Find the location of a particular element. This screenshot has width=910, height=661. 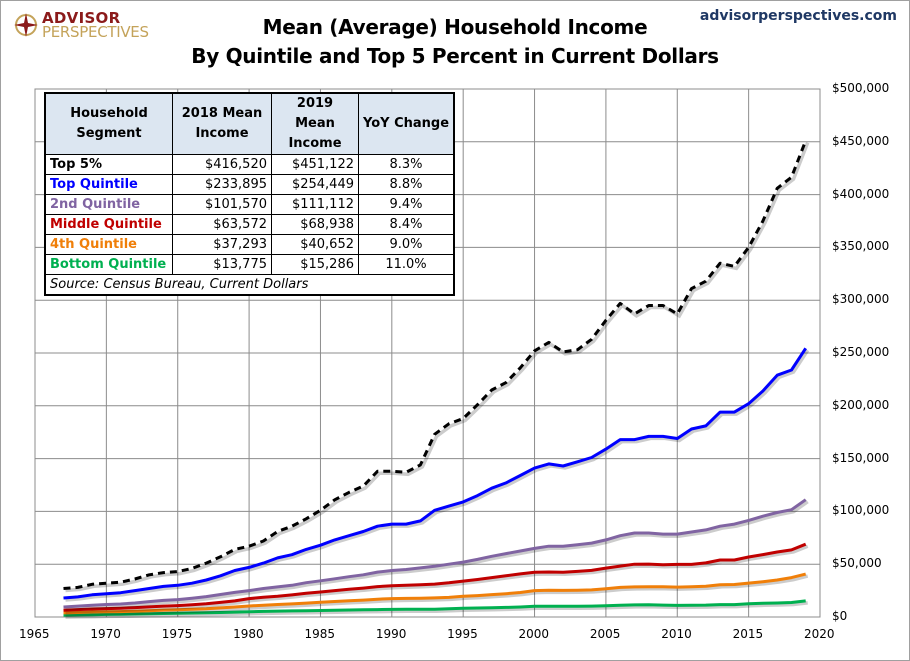

y-tick-label: $100,000 is located at coordinates (861, 510).